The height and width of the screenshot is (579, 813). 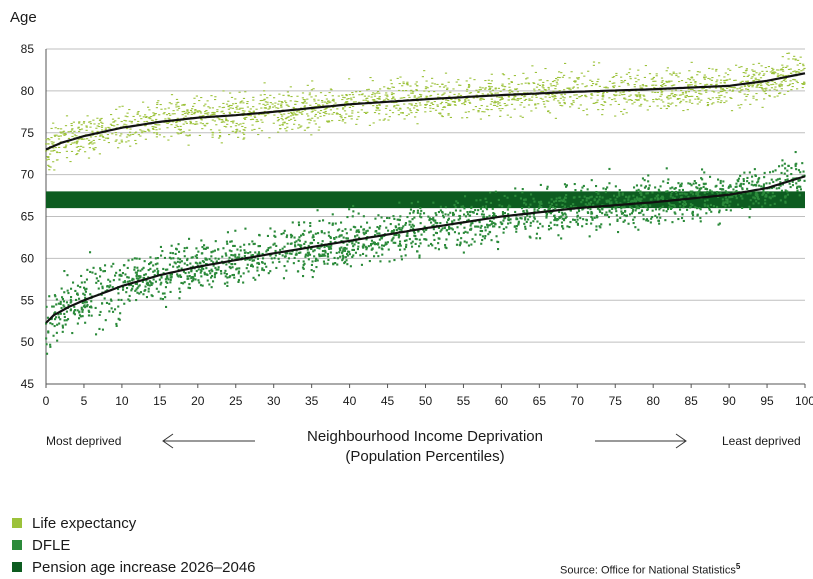 What do you see at coordinates (122, 401) in the screenshot?
I see `x-tick-label: 10` at bounding box center [122, 401].